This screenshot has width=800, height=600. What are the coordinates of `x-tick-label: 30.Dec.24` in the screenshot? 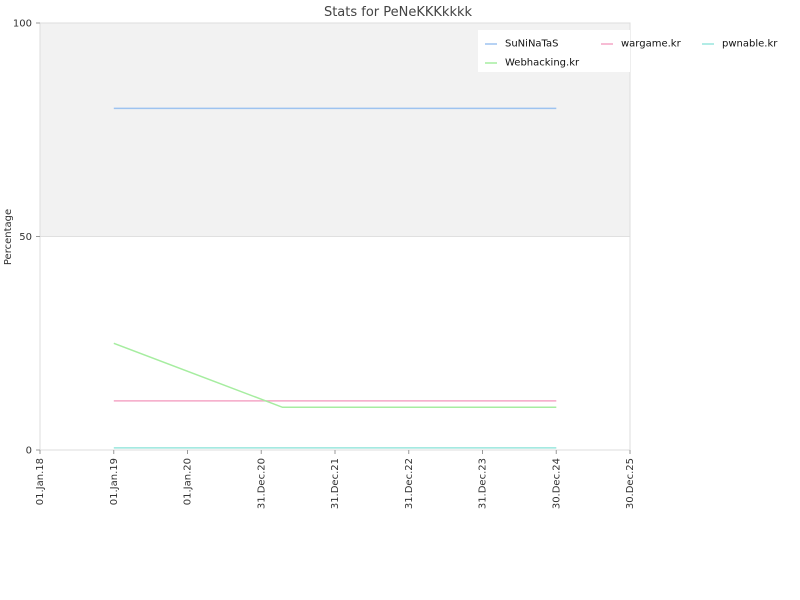 It's located at (556, 483).